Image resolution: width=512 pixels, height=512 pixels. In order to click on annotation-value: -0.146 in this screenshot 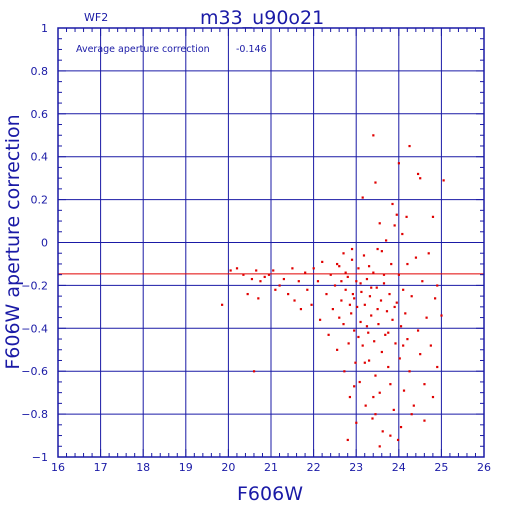, I will do `click(251, 49)`.